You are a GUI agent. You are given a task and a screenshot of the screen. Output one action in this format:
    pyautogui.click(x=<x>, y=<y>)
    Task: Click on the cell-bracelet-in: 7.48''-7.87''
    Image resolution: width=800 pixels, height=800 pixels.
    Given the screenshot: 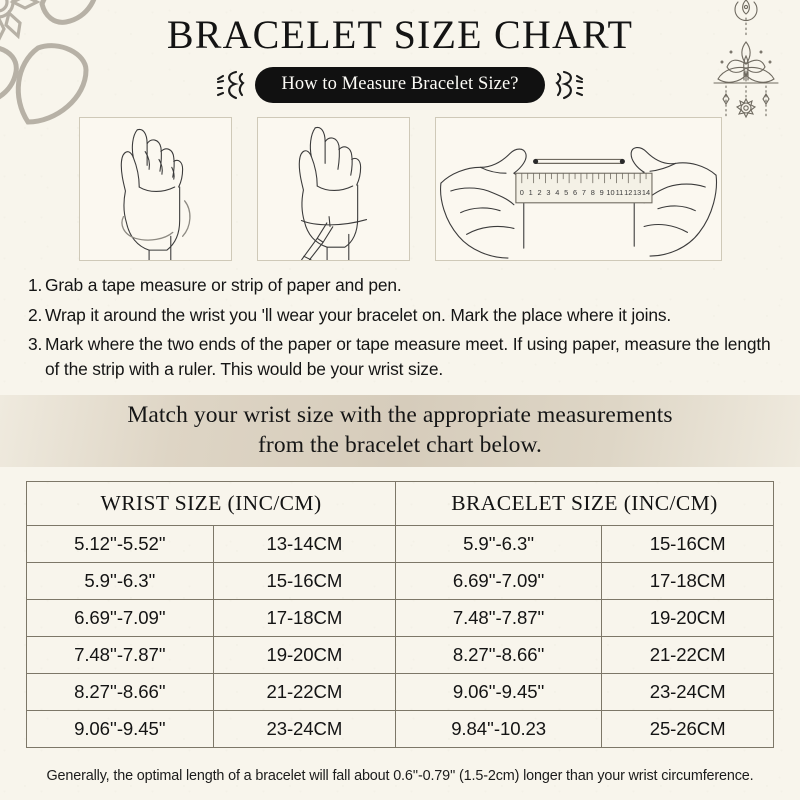 What is the action you would take?
    pyautogui.click(x=499, y=617)
    